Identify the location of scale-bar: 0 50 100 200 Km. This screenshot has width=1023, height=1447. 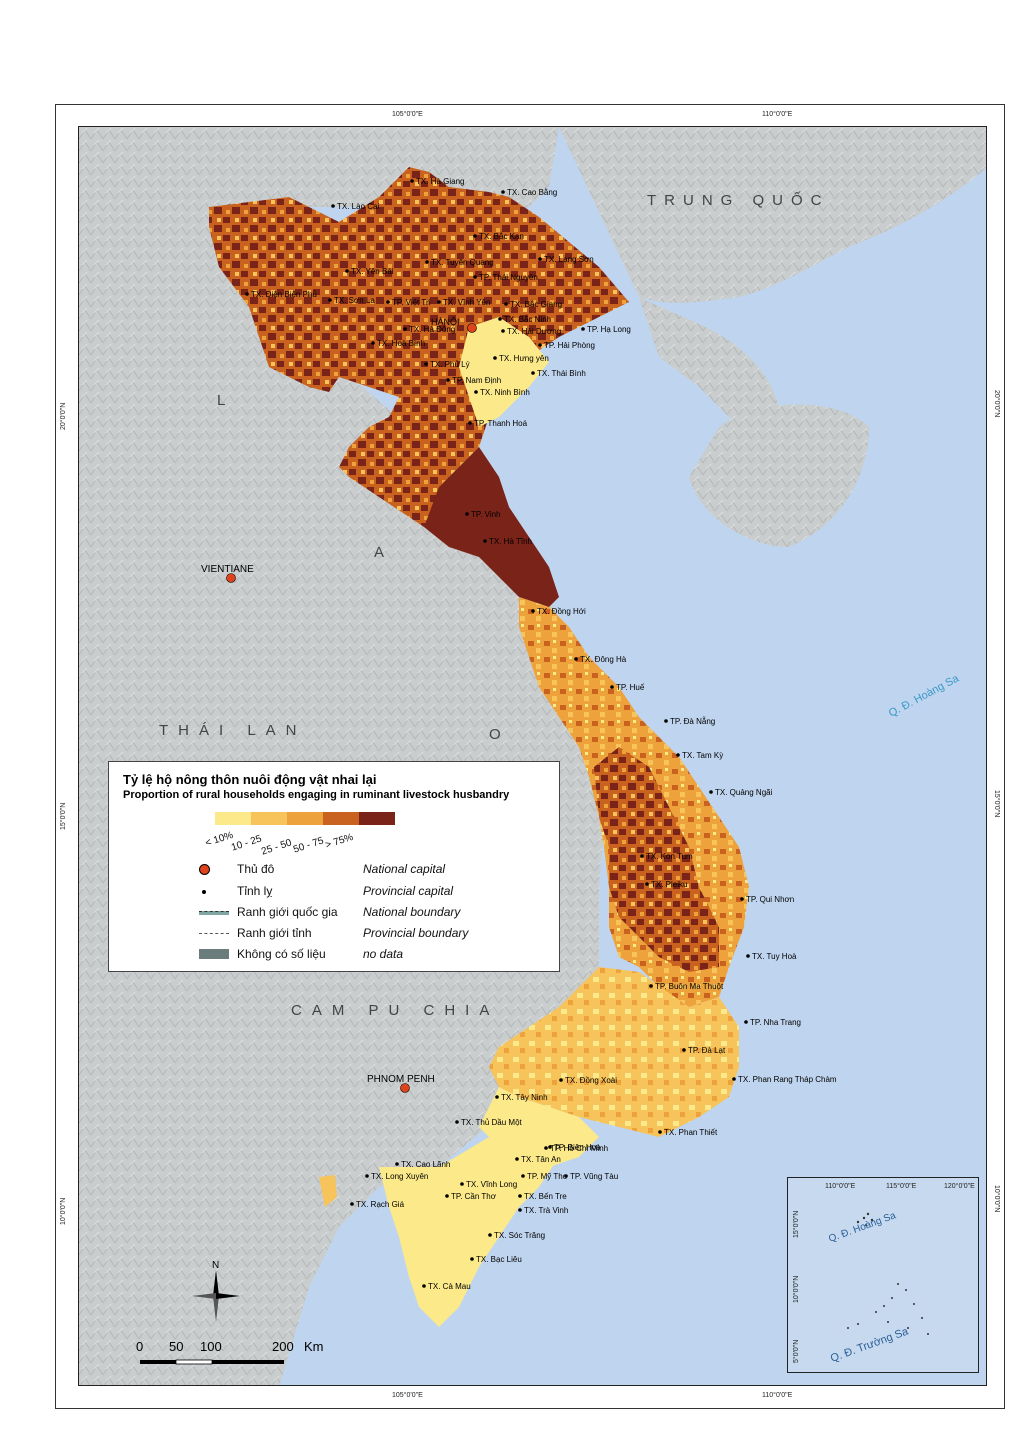
(237, 1353).